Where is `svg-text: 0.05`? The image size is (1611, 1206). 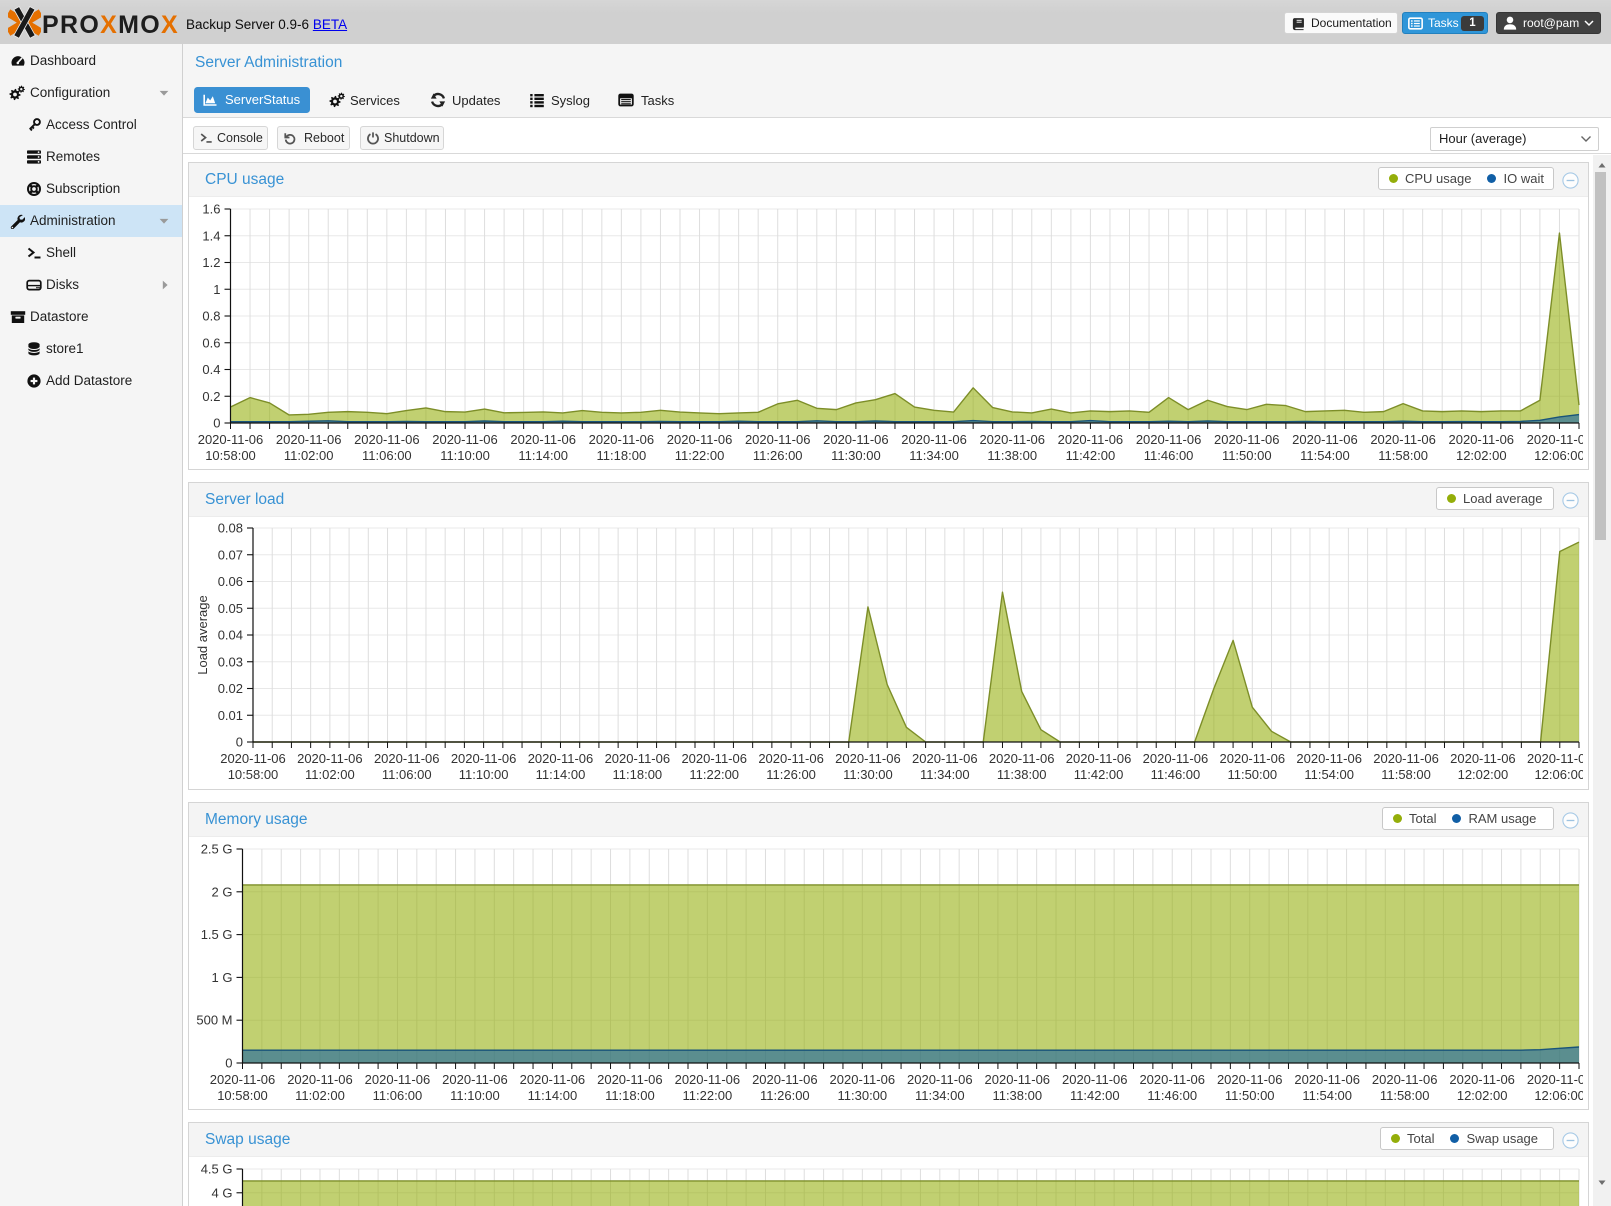 svg-text: 0.05 is located at coordinates (230, 608).